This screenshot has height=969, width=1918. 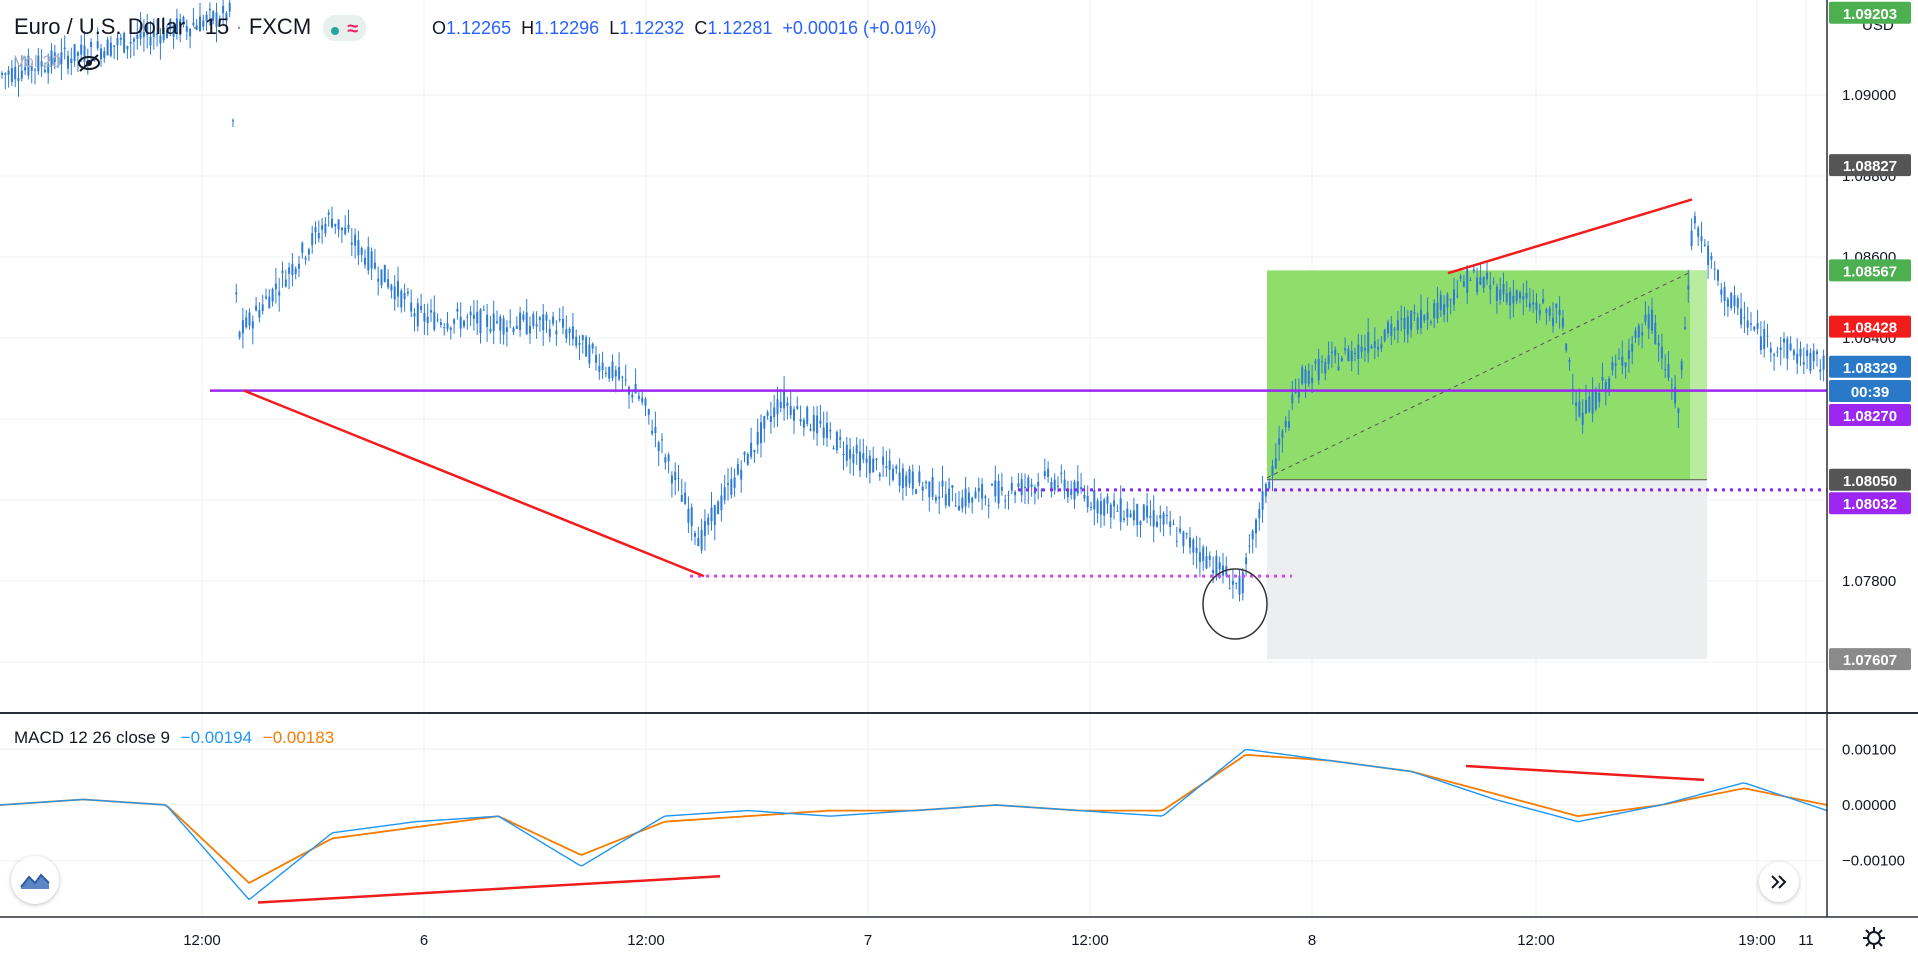 I want to click on scroll-to-realtime-button, so click(x=1779, y=882).